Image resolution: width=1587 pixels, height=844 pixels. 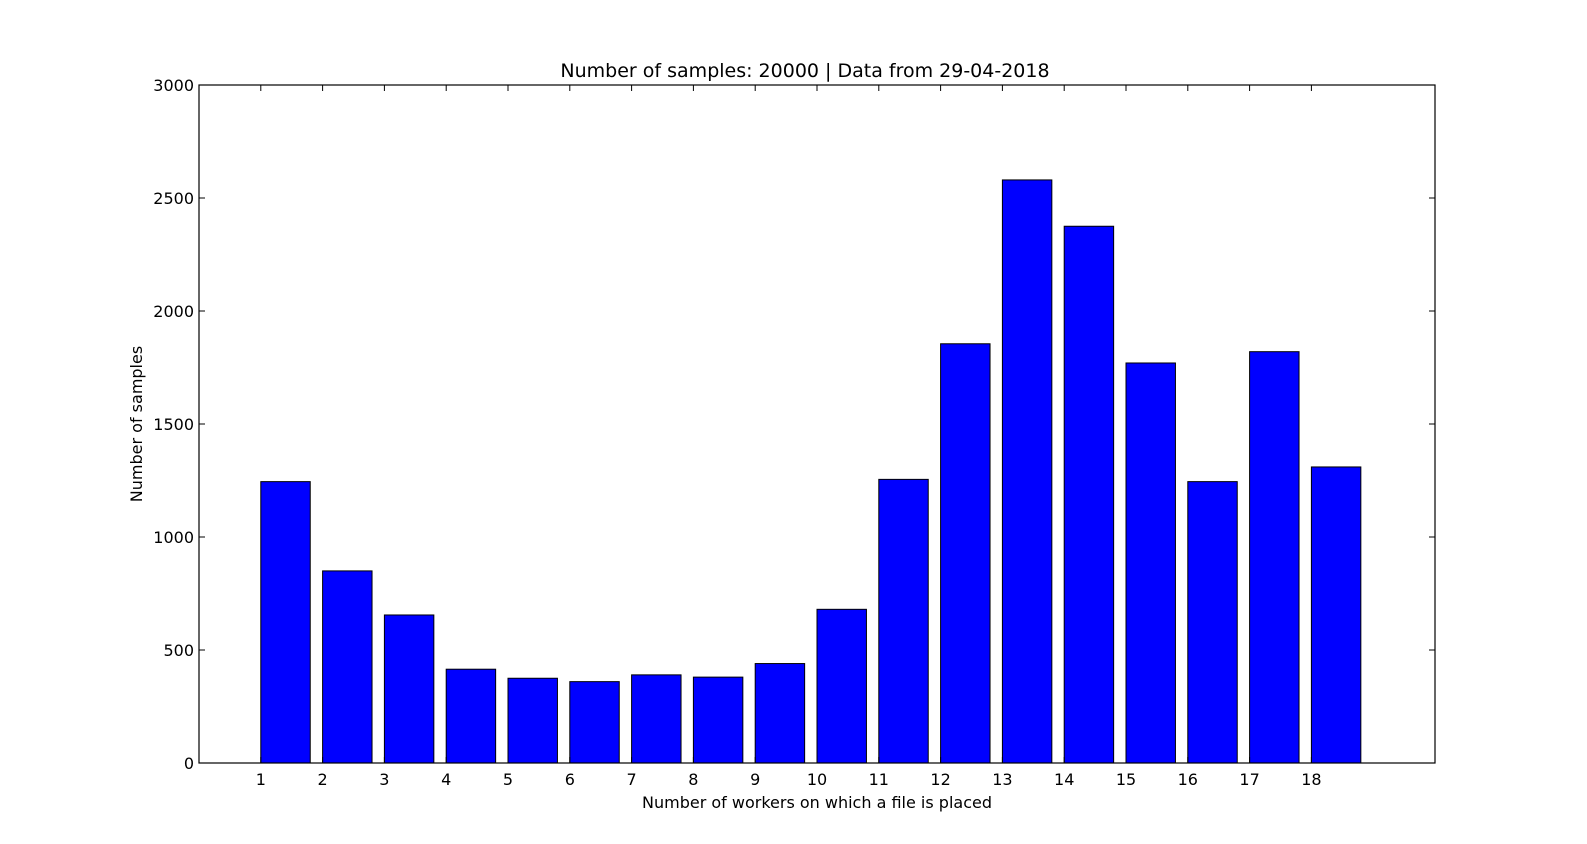 I want to click on y-tick-label: 0, so click(x=189, y=763).